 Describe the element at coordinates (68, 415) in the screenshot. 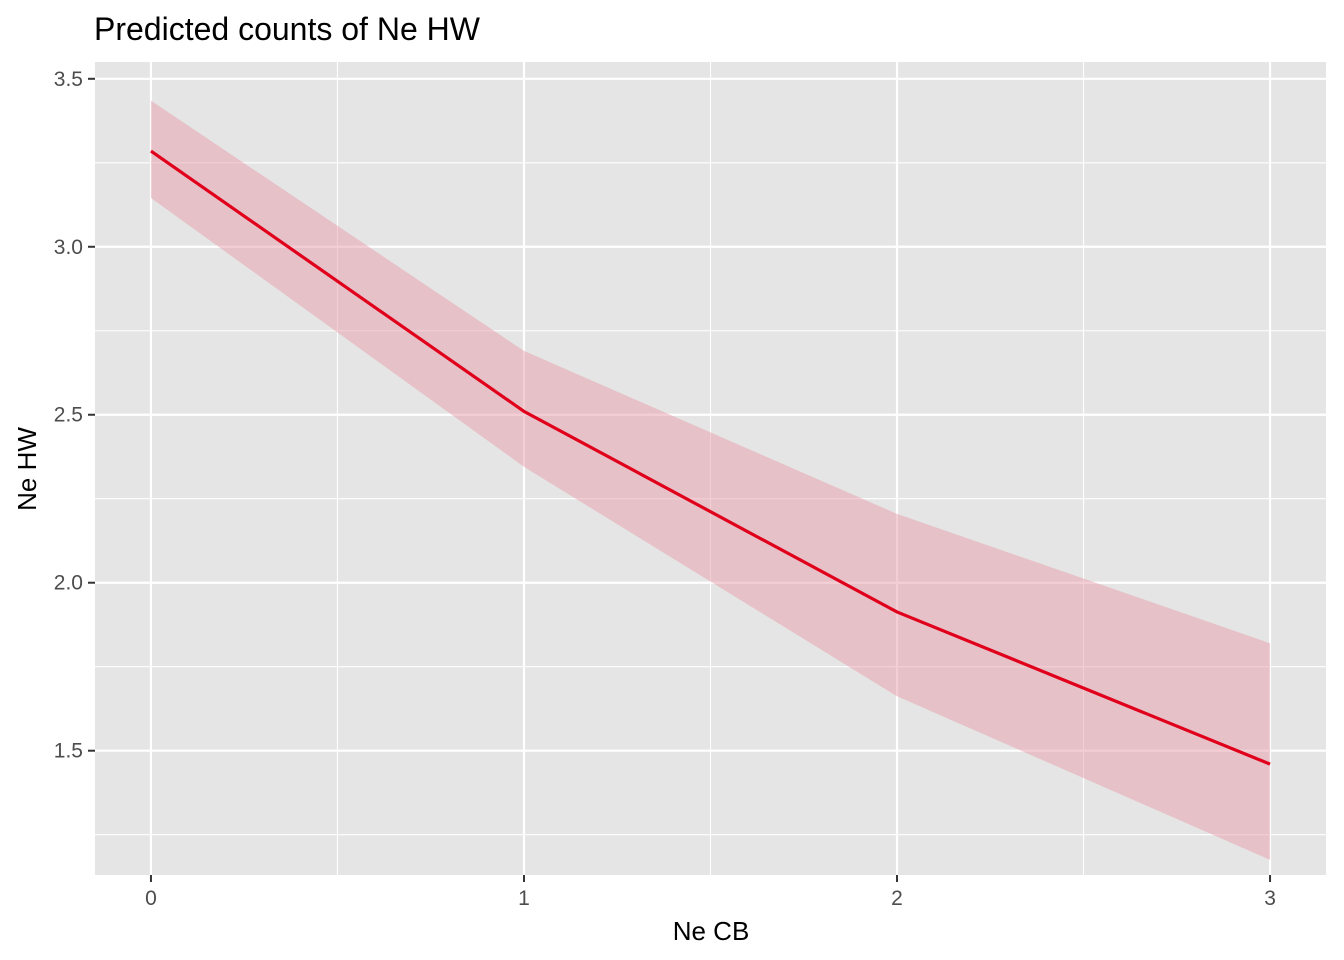

I see `y-tick-label: 2.5` at that location.